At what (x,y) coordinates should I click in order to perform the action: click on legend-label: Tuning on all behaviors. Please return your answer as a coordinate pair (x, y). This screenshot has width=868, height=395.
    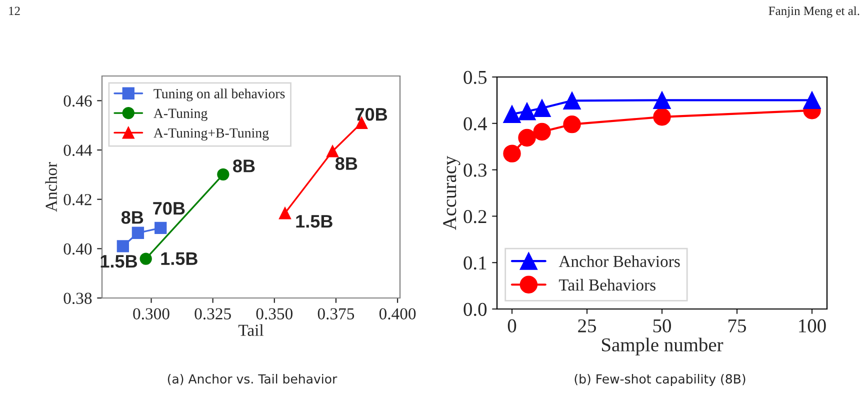
    Looking at the image, I should click on (219, 95).